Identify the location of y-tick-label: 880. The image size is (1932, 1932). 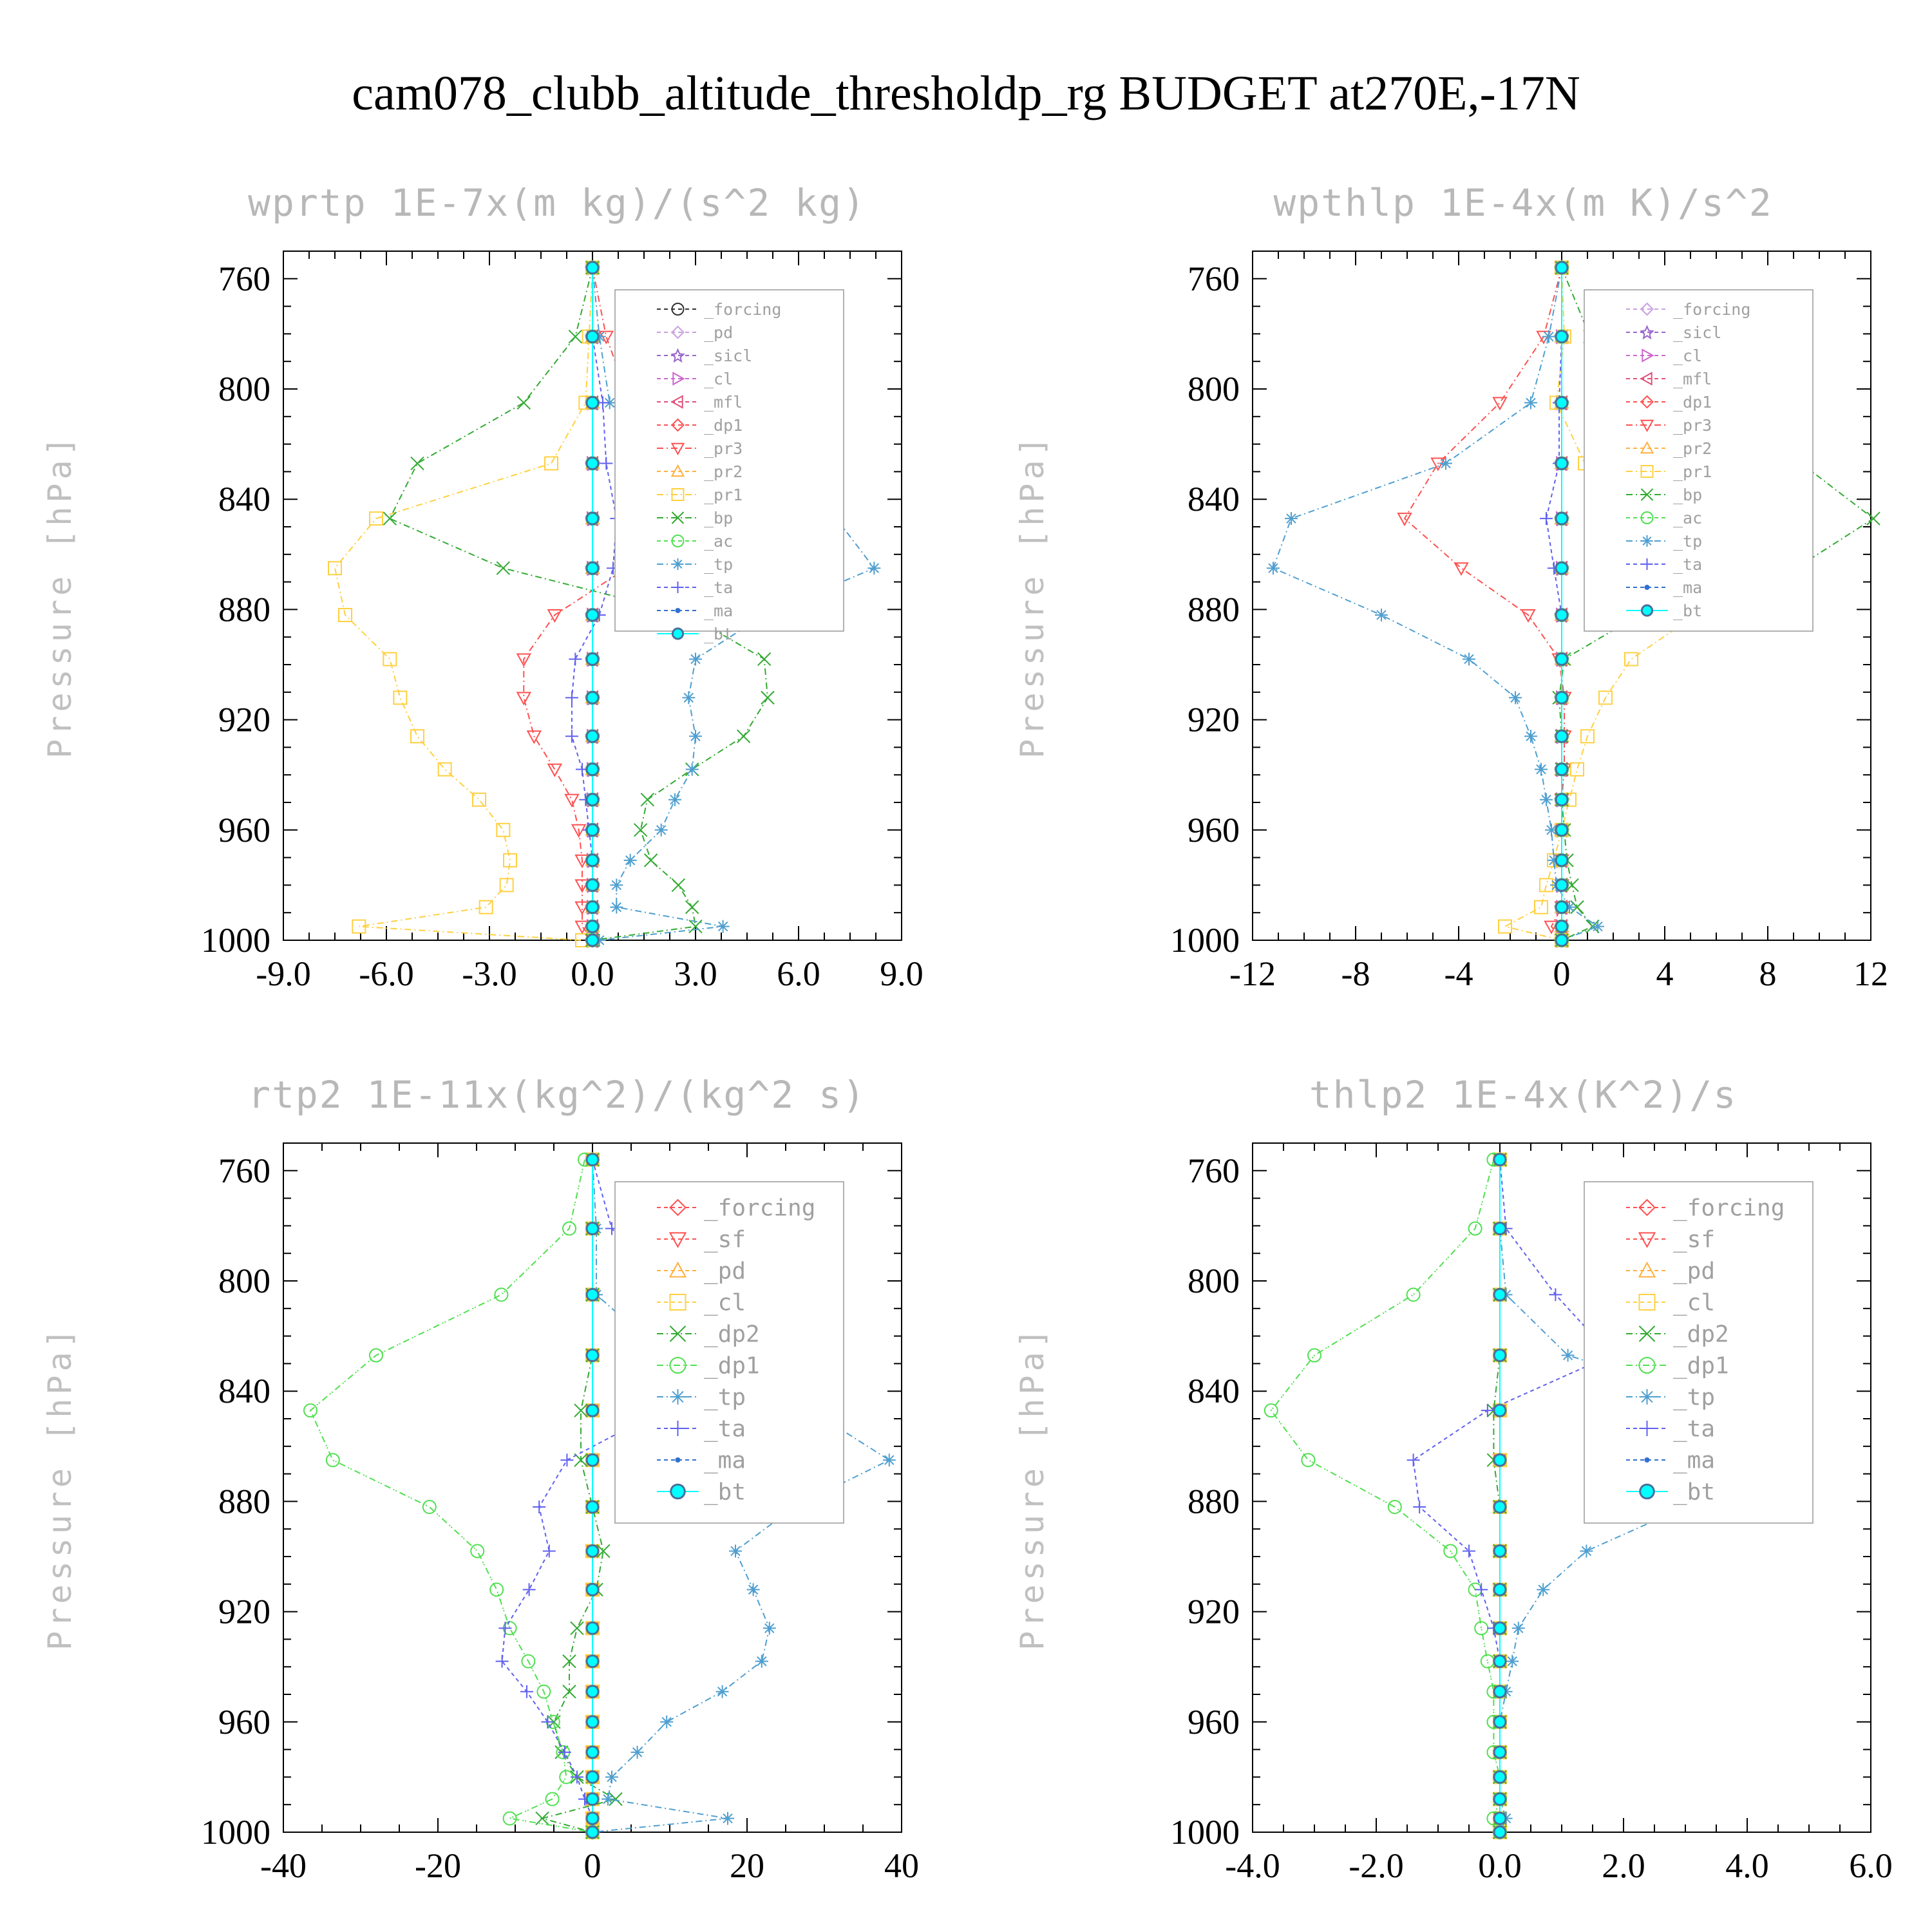
(244, 1501).